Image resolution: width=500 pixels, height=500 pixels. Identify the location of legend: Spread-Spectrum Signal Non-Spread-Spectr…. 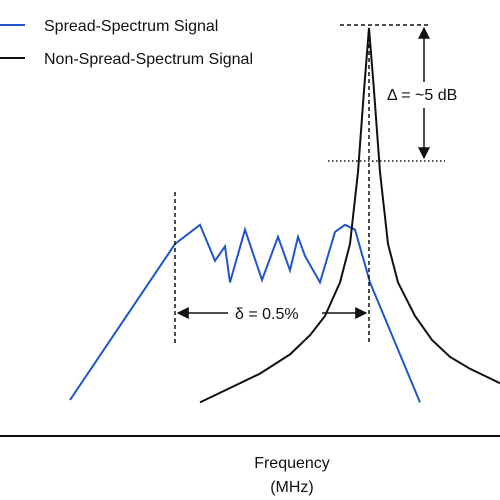
(126, 43).